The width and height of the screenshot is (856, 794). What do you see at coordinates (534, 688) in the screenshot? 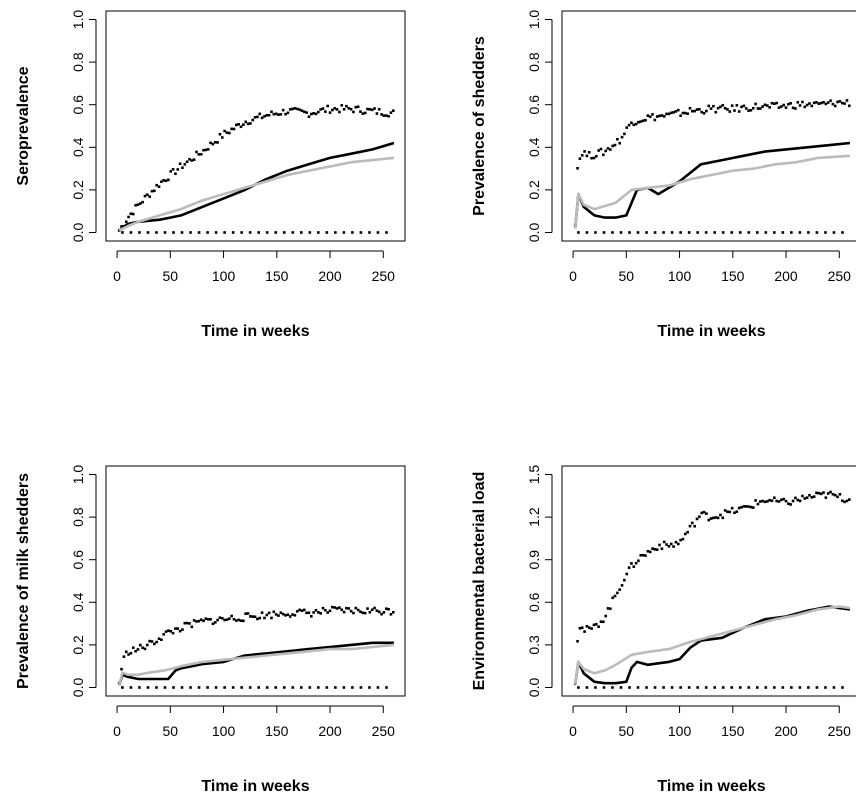
I see `y-tick-label: 0.0` at bounding box center [534, 688].